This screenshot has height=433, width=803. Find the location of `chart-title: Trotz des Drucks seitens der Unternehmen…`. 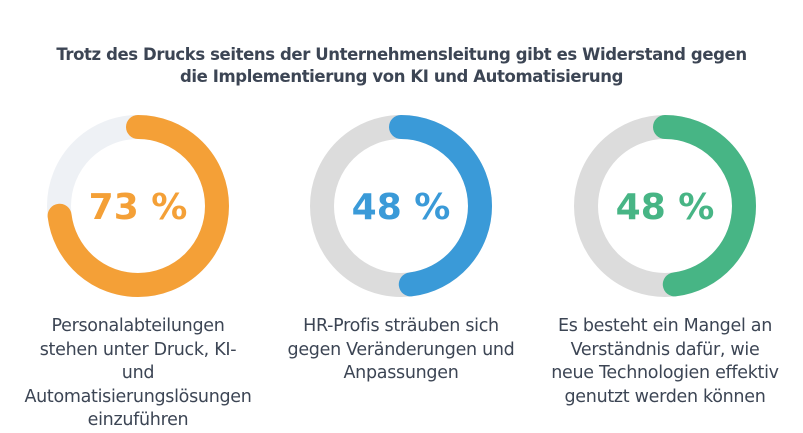

chart-title: Trotz des Drucks seitens der Unternehmen… is located at coordinates (401, 66).